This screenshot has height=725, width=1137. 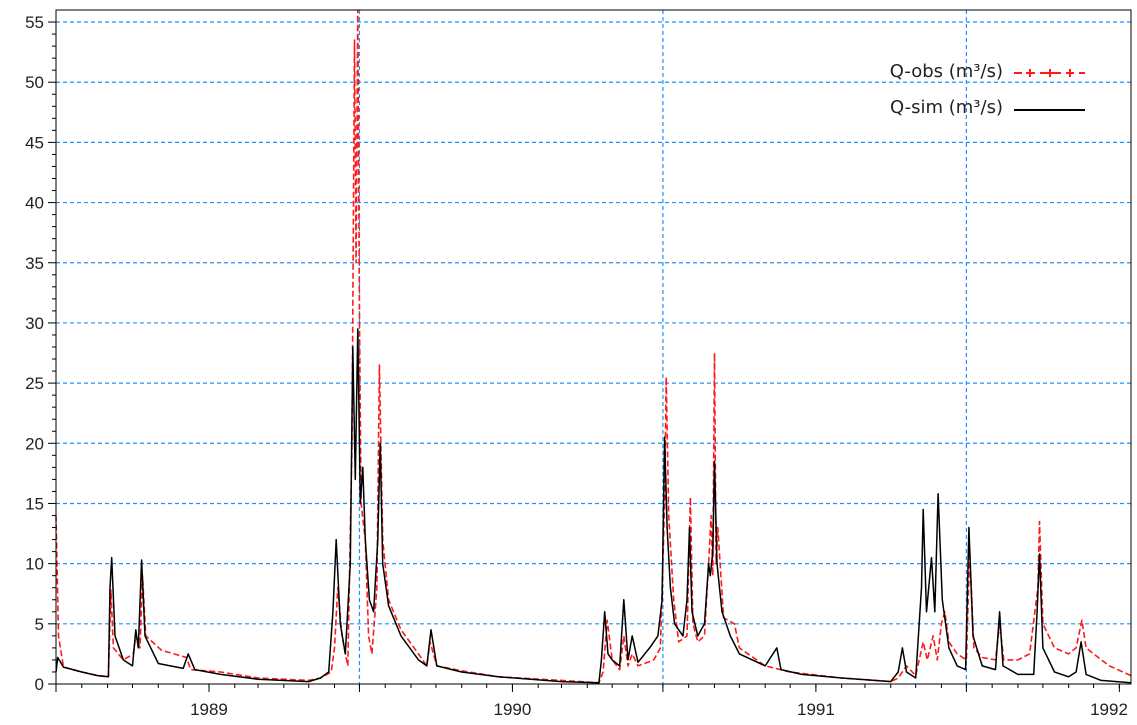 What do you see at coordinates (34, 142) in the screenshot?
I see `y-tick-label: 45` at bounding box center [34, 142].